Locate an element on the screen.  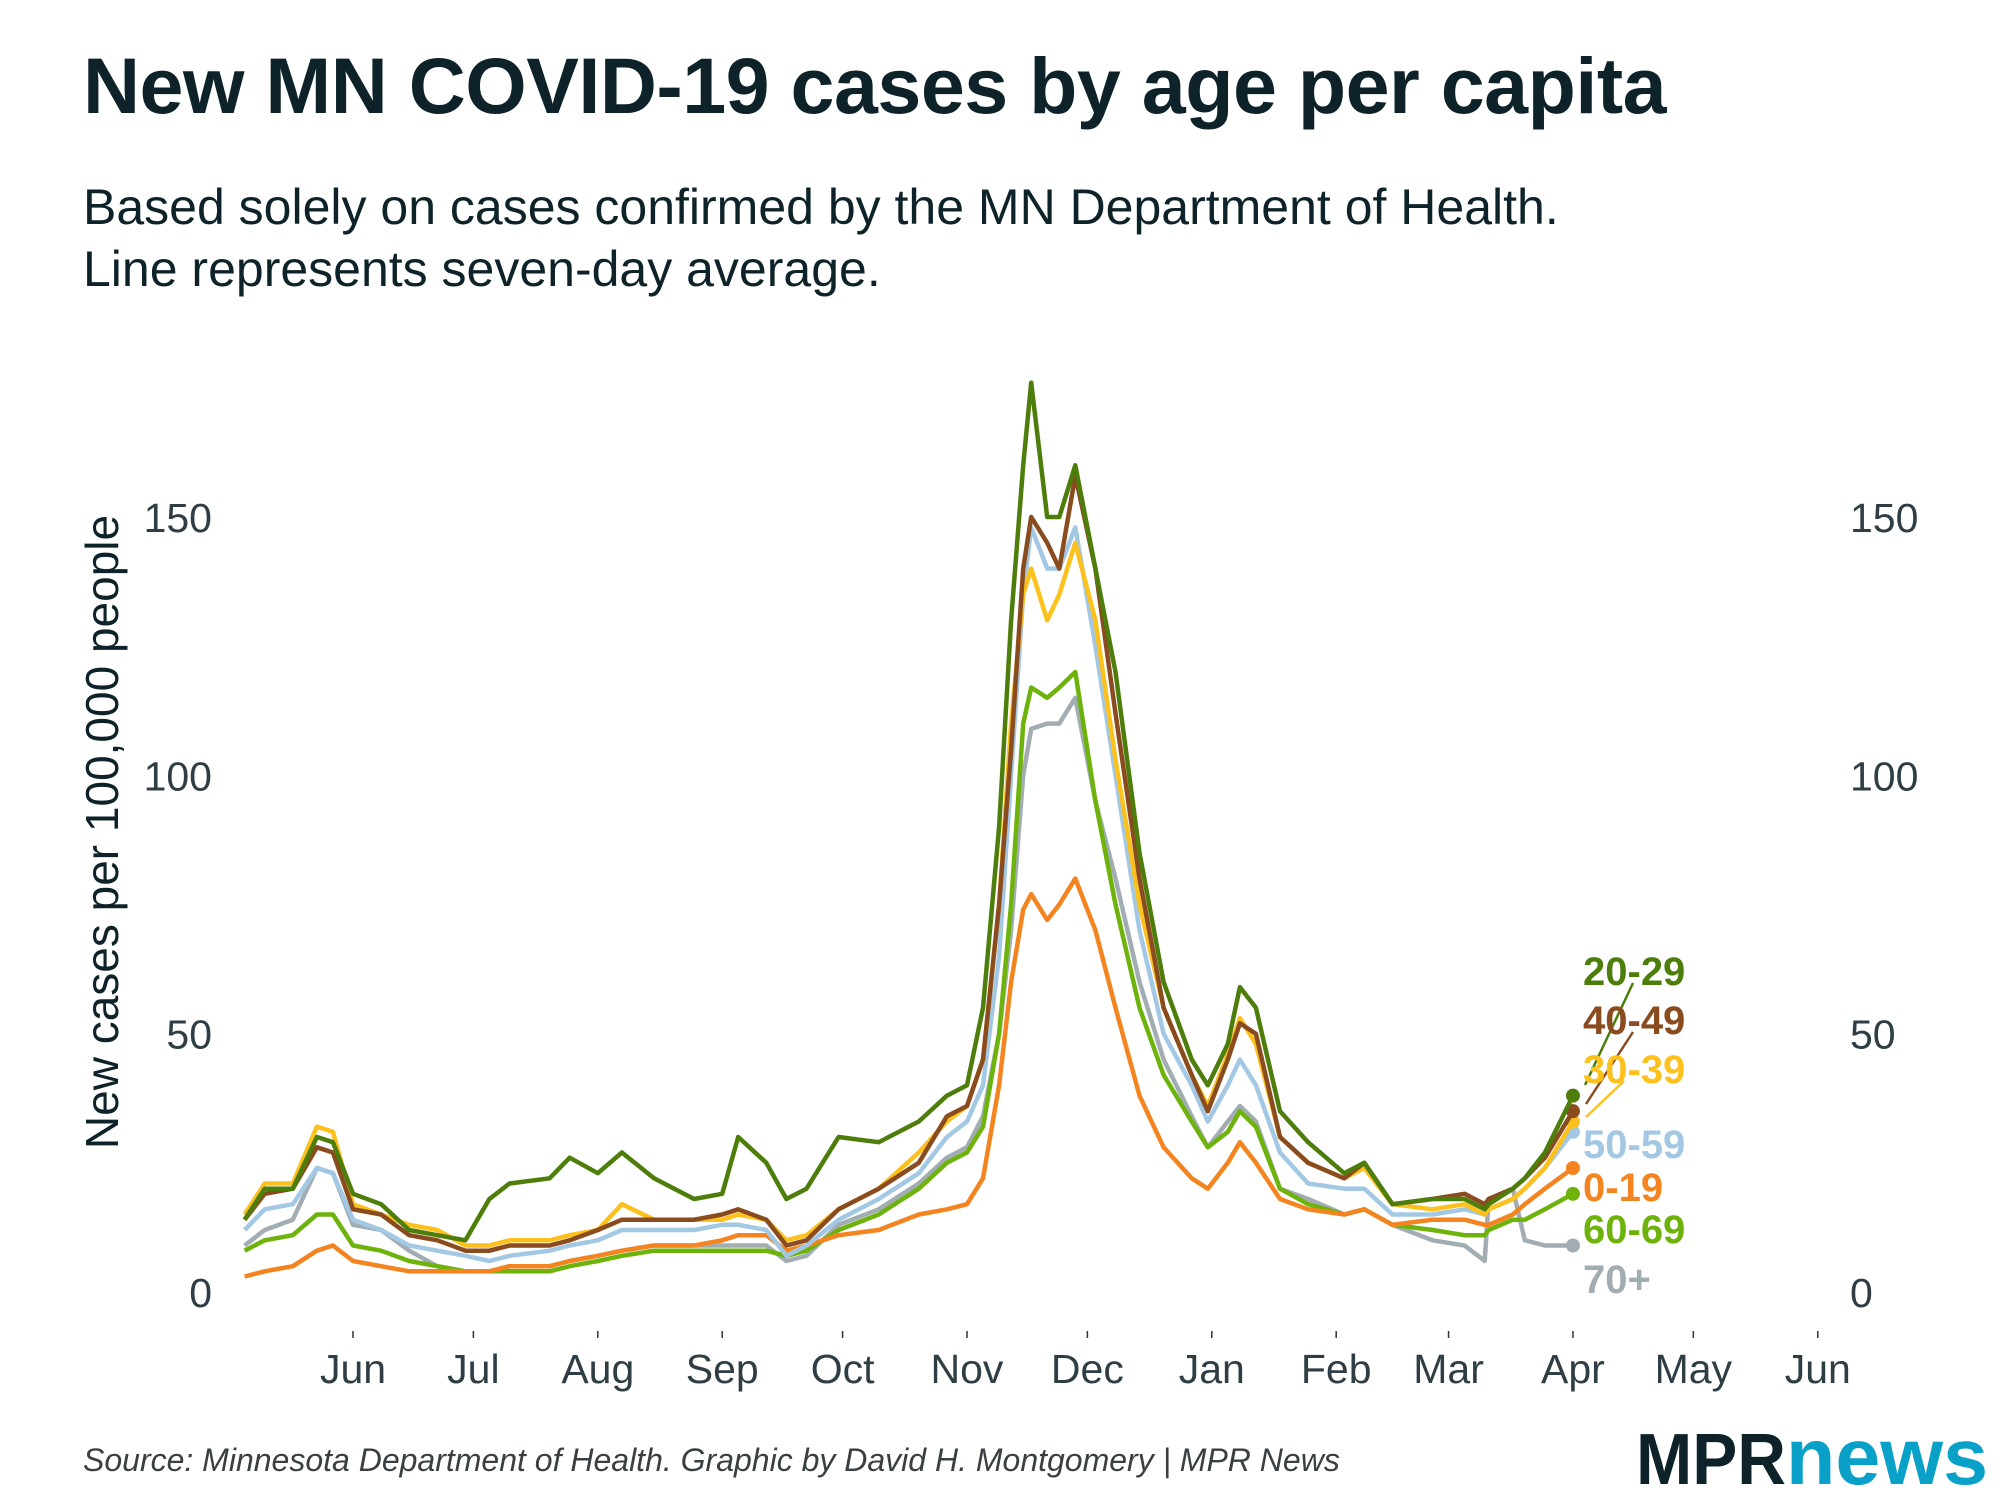
x-tick-label: Jan is located at coordinates (1212, 1369).